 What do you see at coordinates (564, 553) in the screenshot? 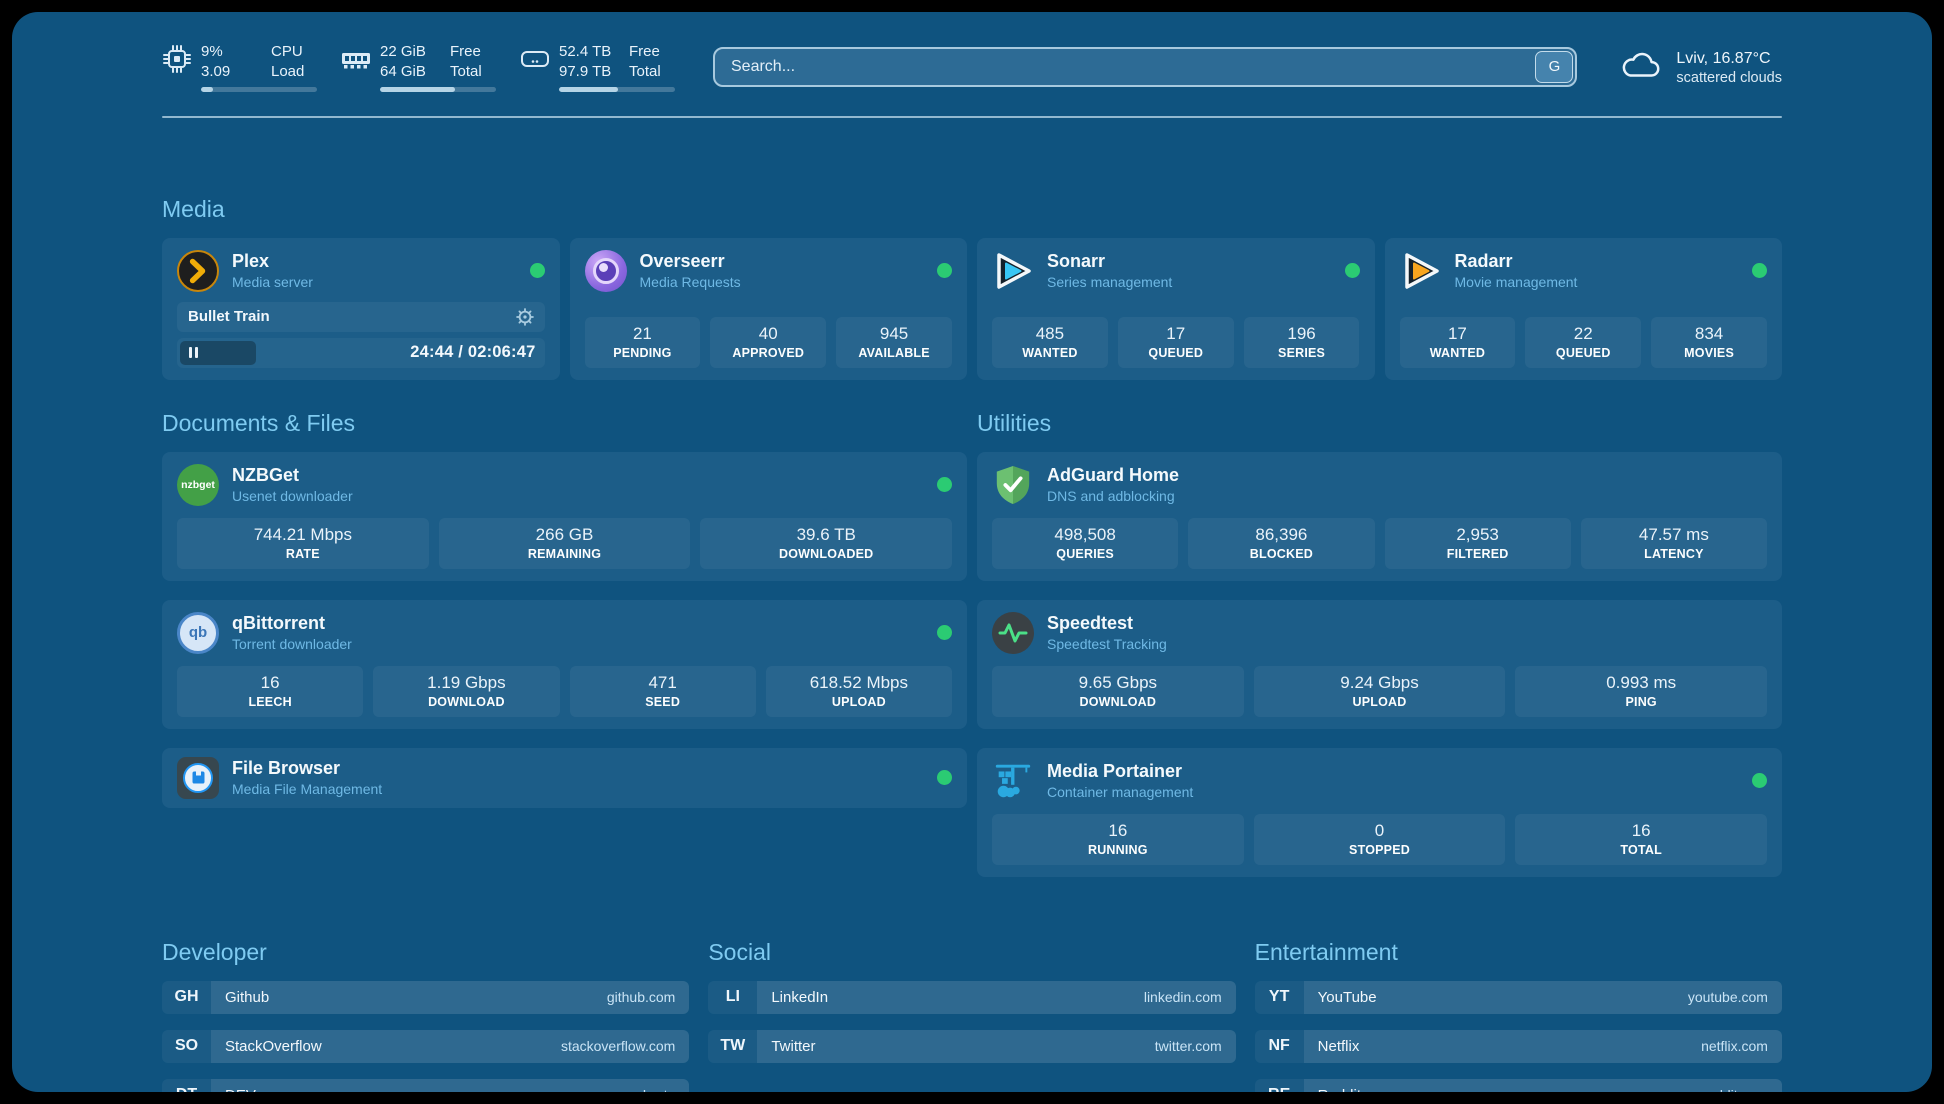
I see `stat-label: REMAINING` at bounding box center [564, 553].